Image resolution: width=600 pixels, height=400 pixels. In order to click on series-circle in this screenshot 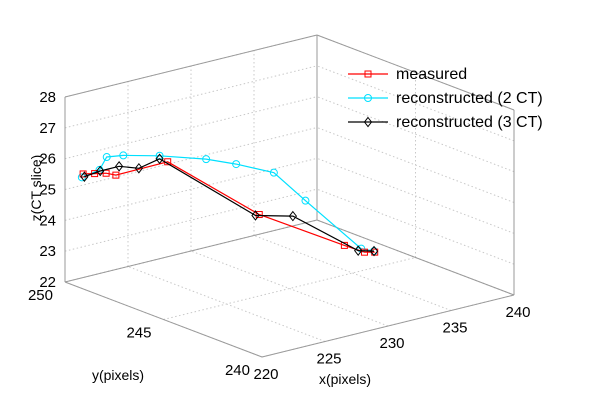, I will do `click(228, 203)`.